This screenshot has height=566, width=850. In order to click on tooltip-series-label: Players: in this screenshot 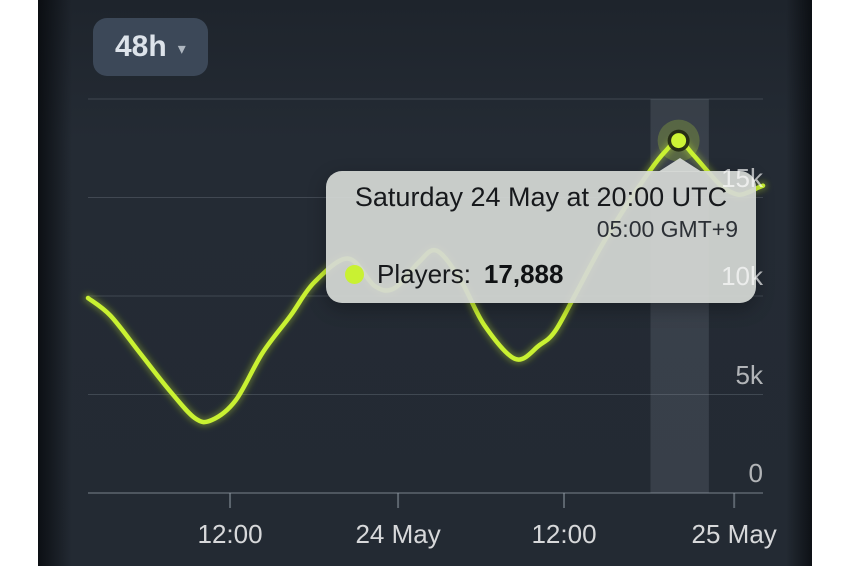, I will do `click(424, 274)`.